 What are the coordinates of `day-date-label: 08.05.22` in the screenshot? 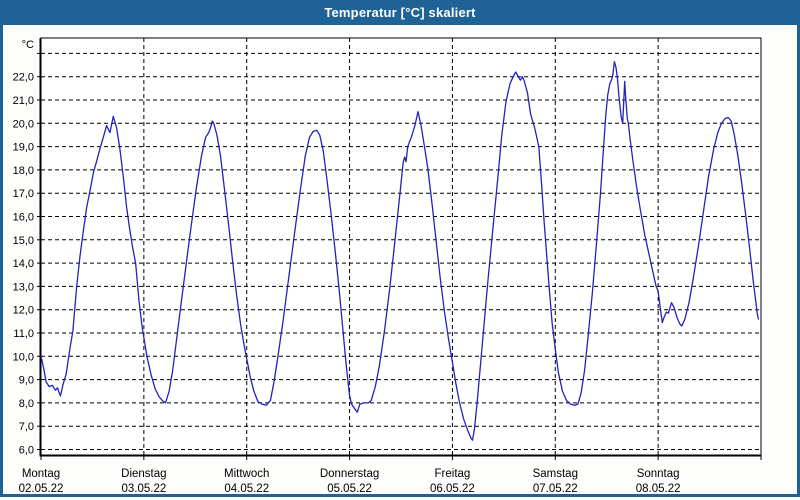 It's located at (658, 489).